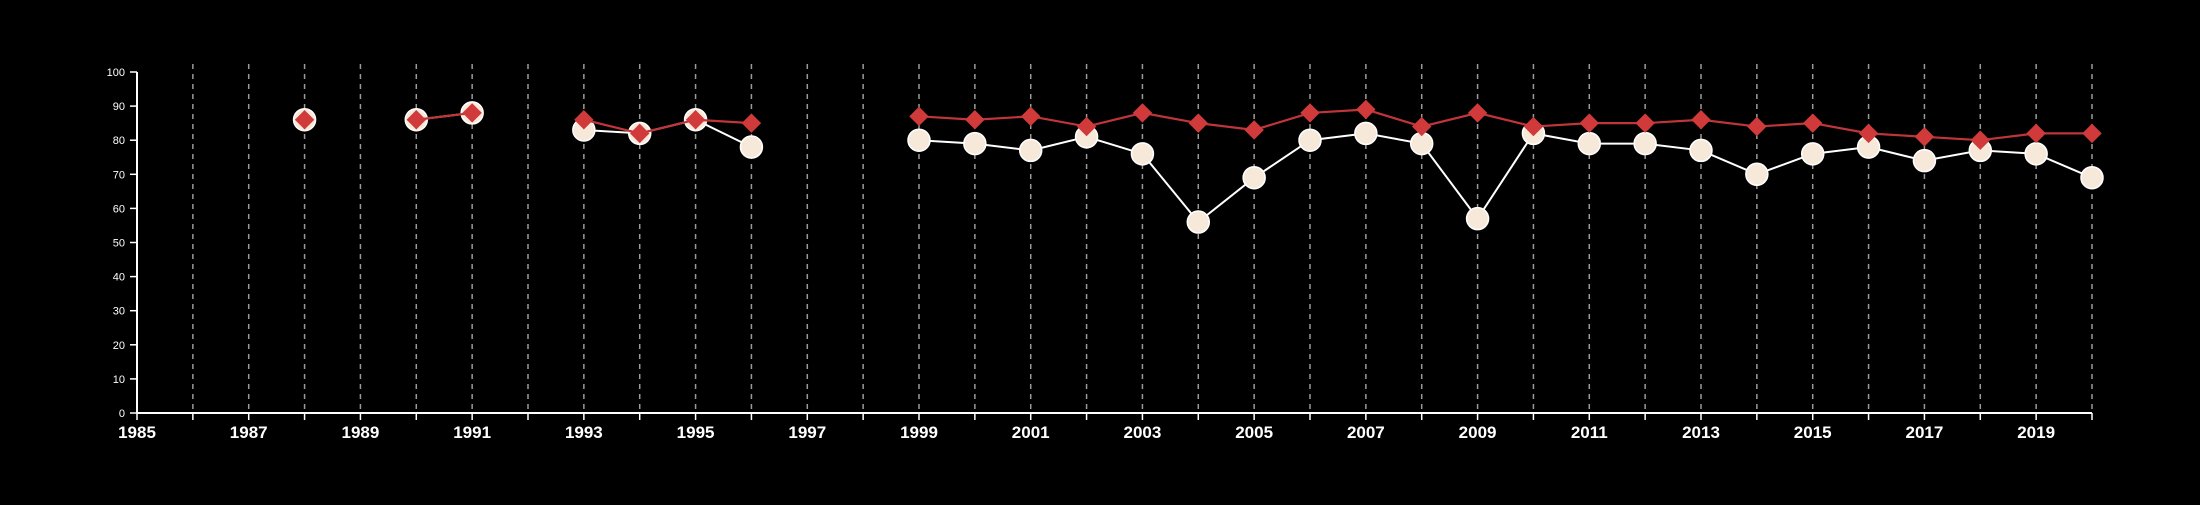 This screenshot has height=505, width=2200. I want to click on point-diamond-2017, so click(1924, 137).